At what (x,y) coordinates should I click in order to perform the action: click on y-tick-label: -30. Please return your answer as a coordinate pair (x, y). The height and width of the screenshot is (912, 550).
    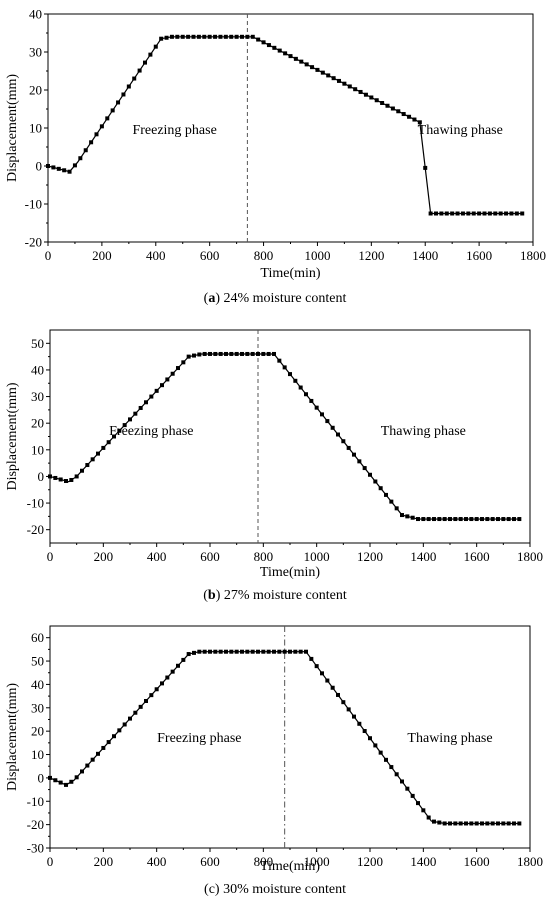
    Looking at the image, I should click on (35, 848).